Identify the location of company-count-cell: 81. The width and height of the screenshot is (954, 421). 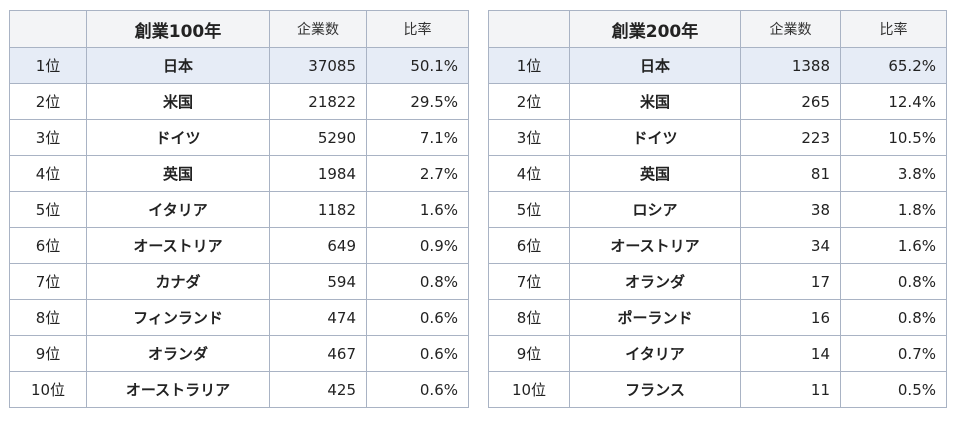
(790, 173).